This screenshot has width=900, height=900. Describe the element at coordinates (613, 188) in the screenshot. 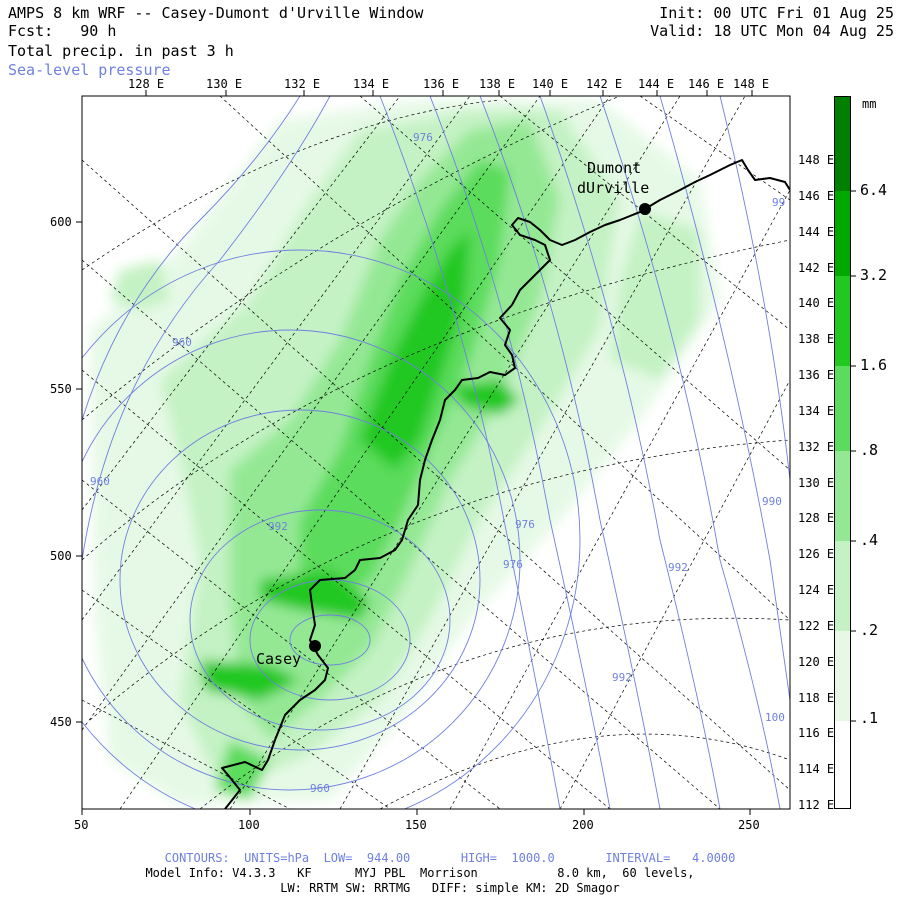

I see `station-label-durville: dUrville` at that location.